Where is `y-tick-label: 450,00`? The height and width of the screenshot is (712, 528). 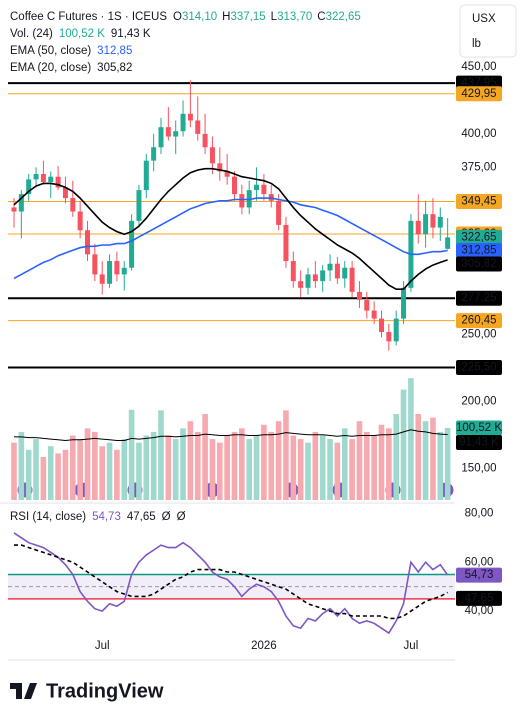
y-tick-label: 450,00 is located at coordinates (478, 67).